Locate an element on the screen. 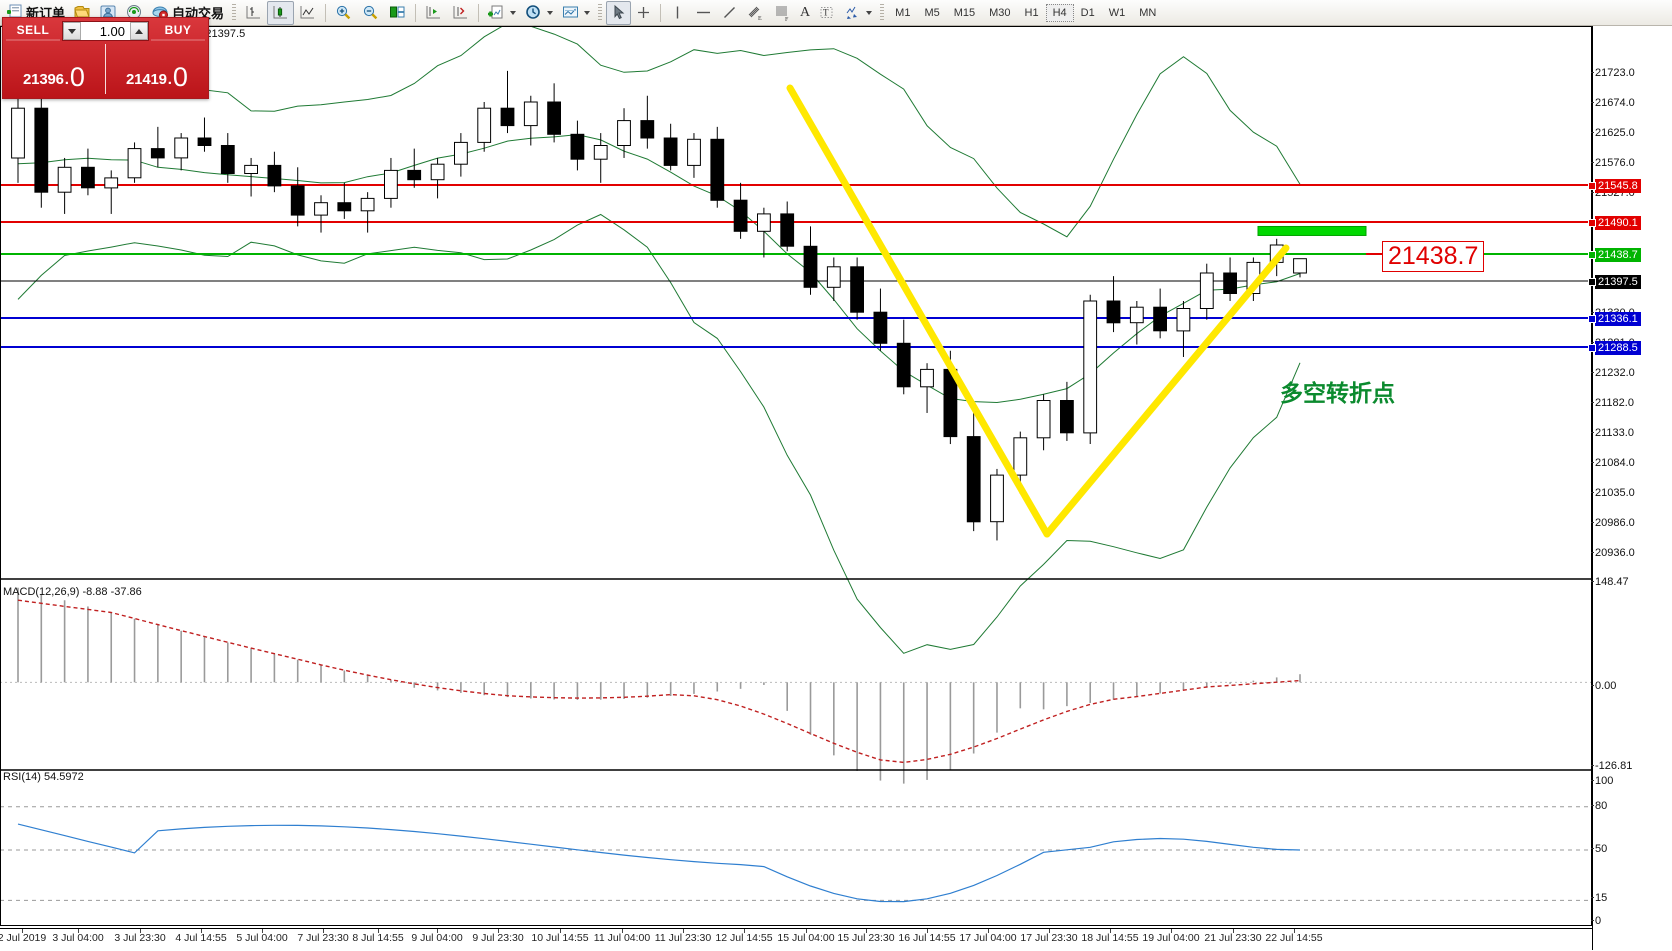 The width and height of the screenshot is (1672, 951). text-a-icon: A is located at coordinates (805, 12).